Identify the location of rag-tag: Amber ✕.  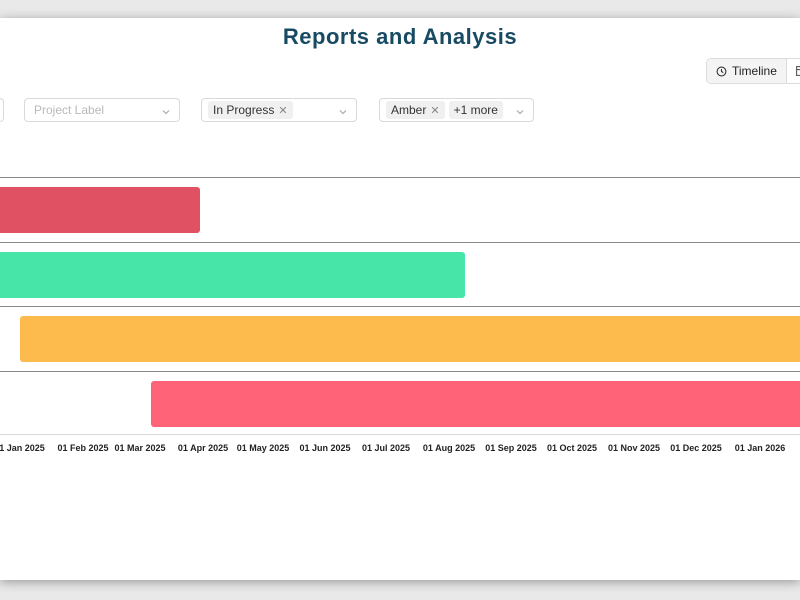
(415, 110).